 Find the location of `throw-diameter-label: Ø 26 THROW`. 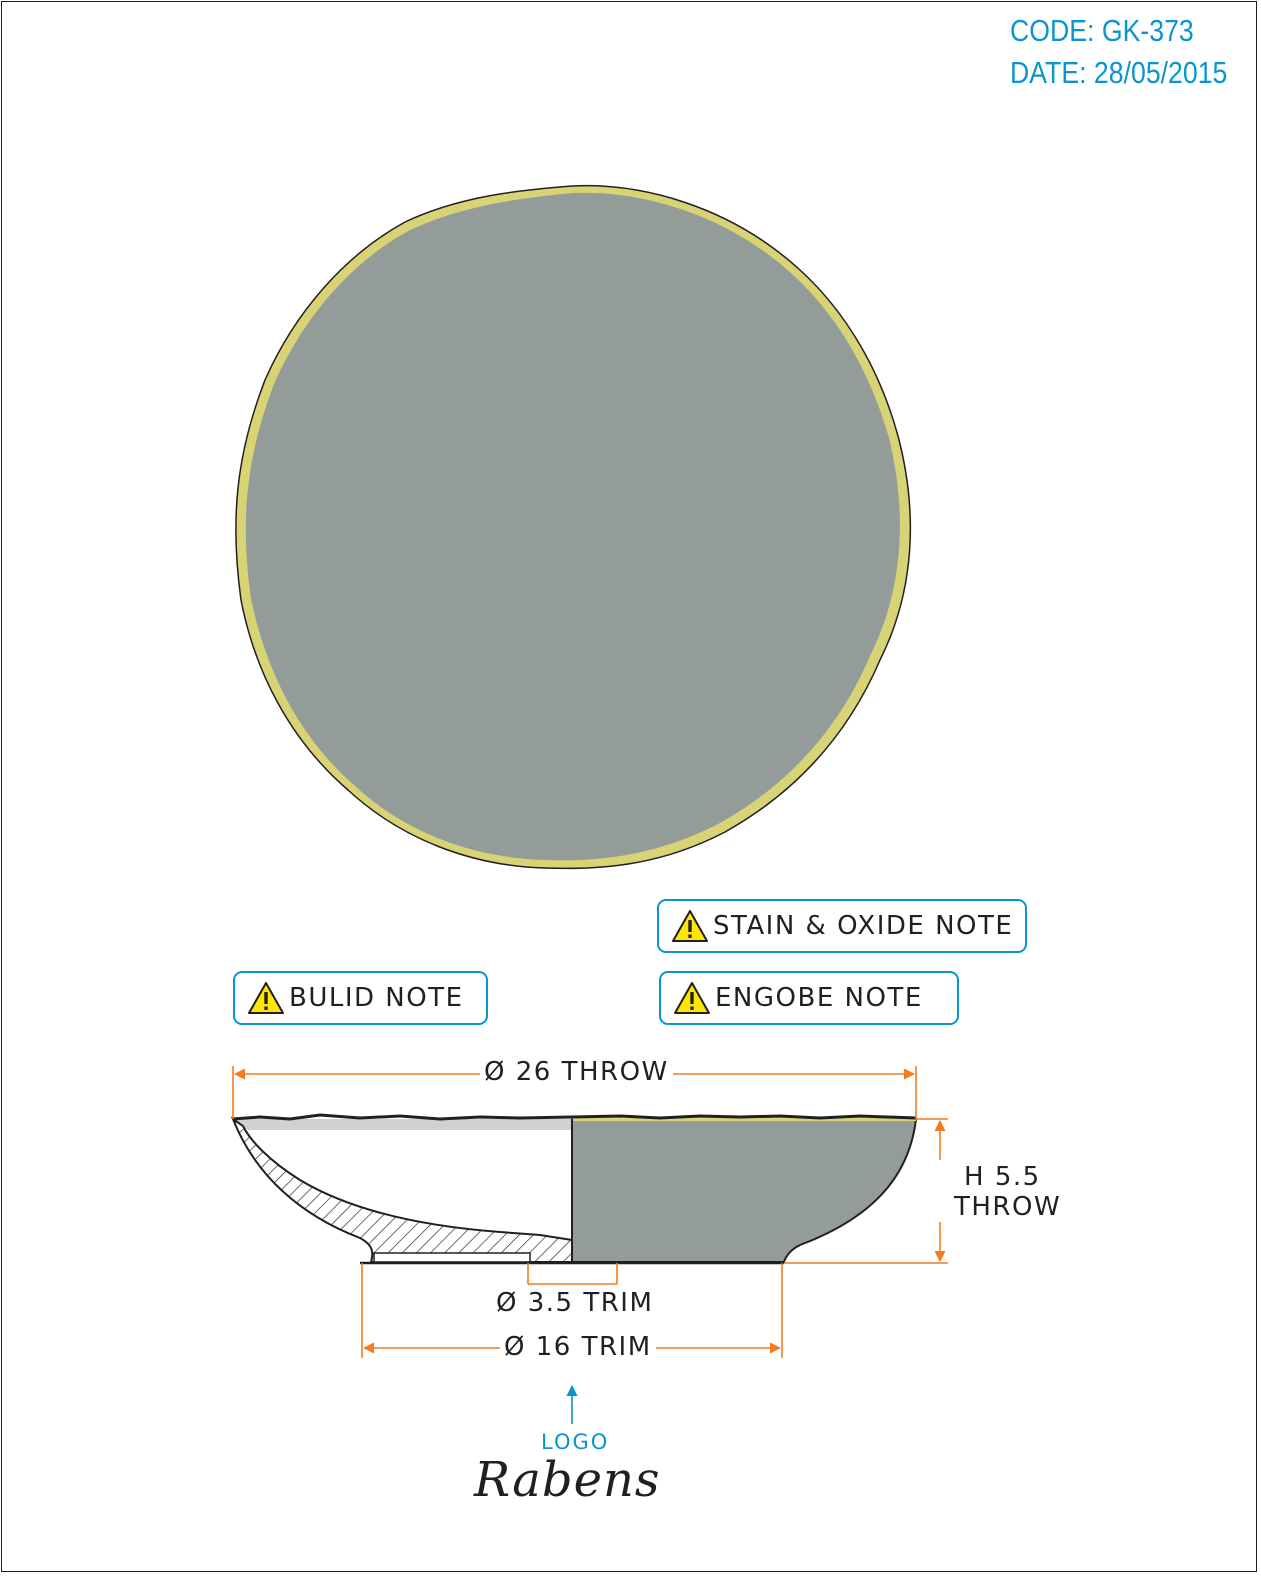

throw-diameter-label: Ø 26 THROW is located at coordinates (576, 1072).